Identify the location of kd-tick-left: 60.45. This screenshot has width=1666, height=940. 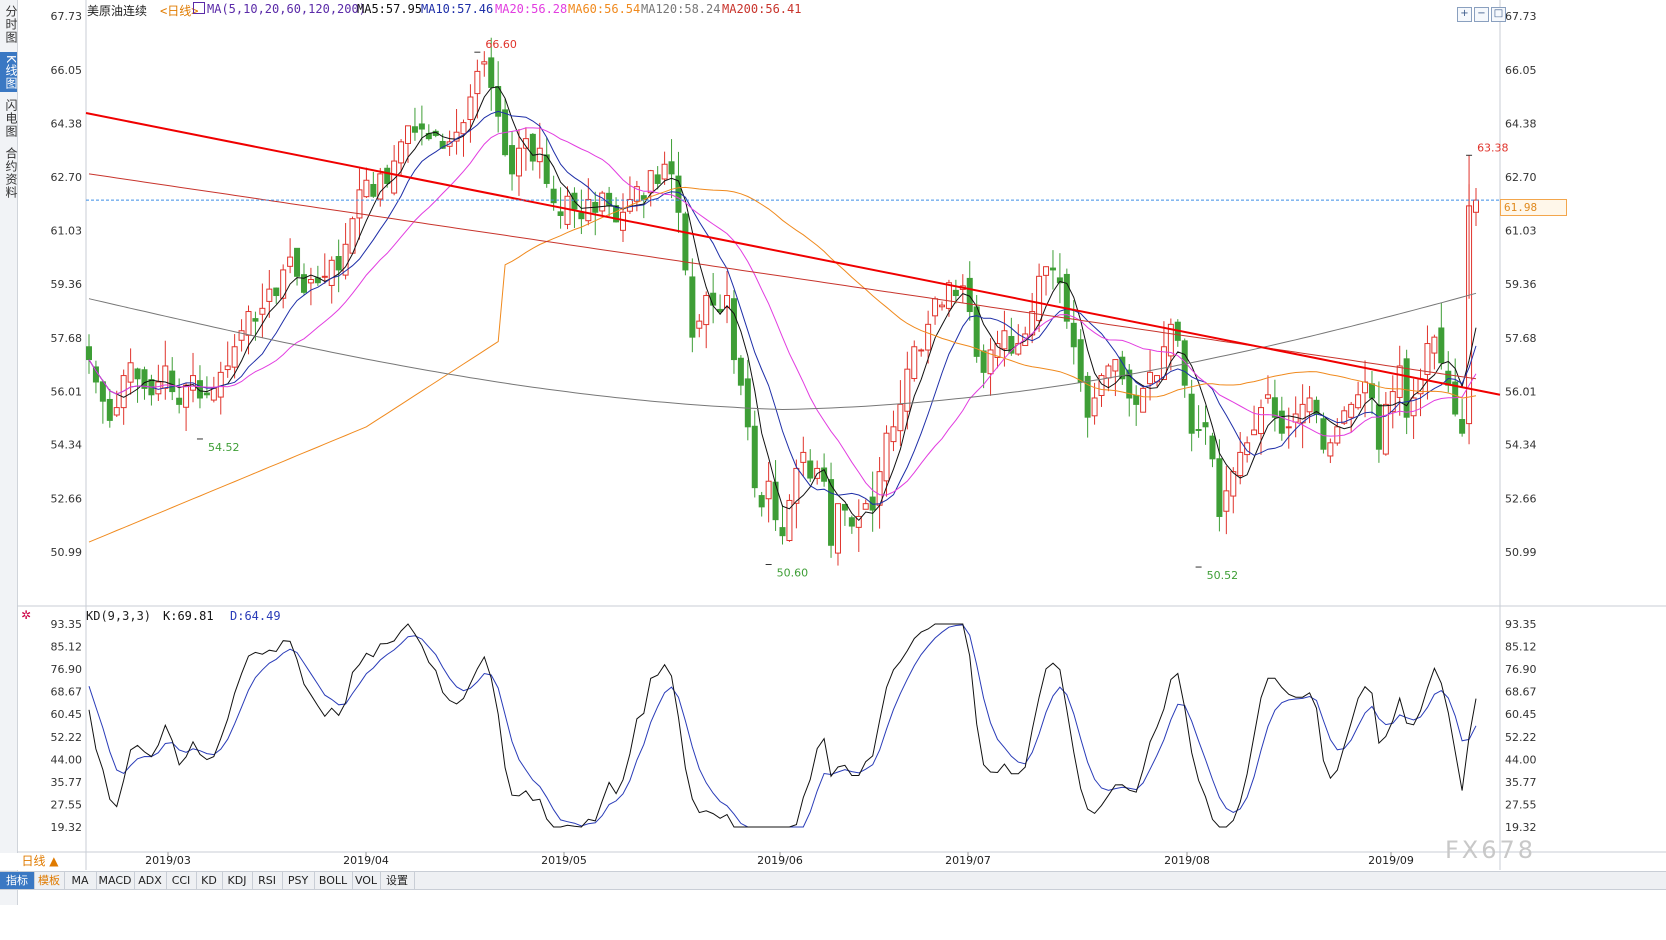
(67, 714).